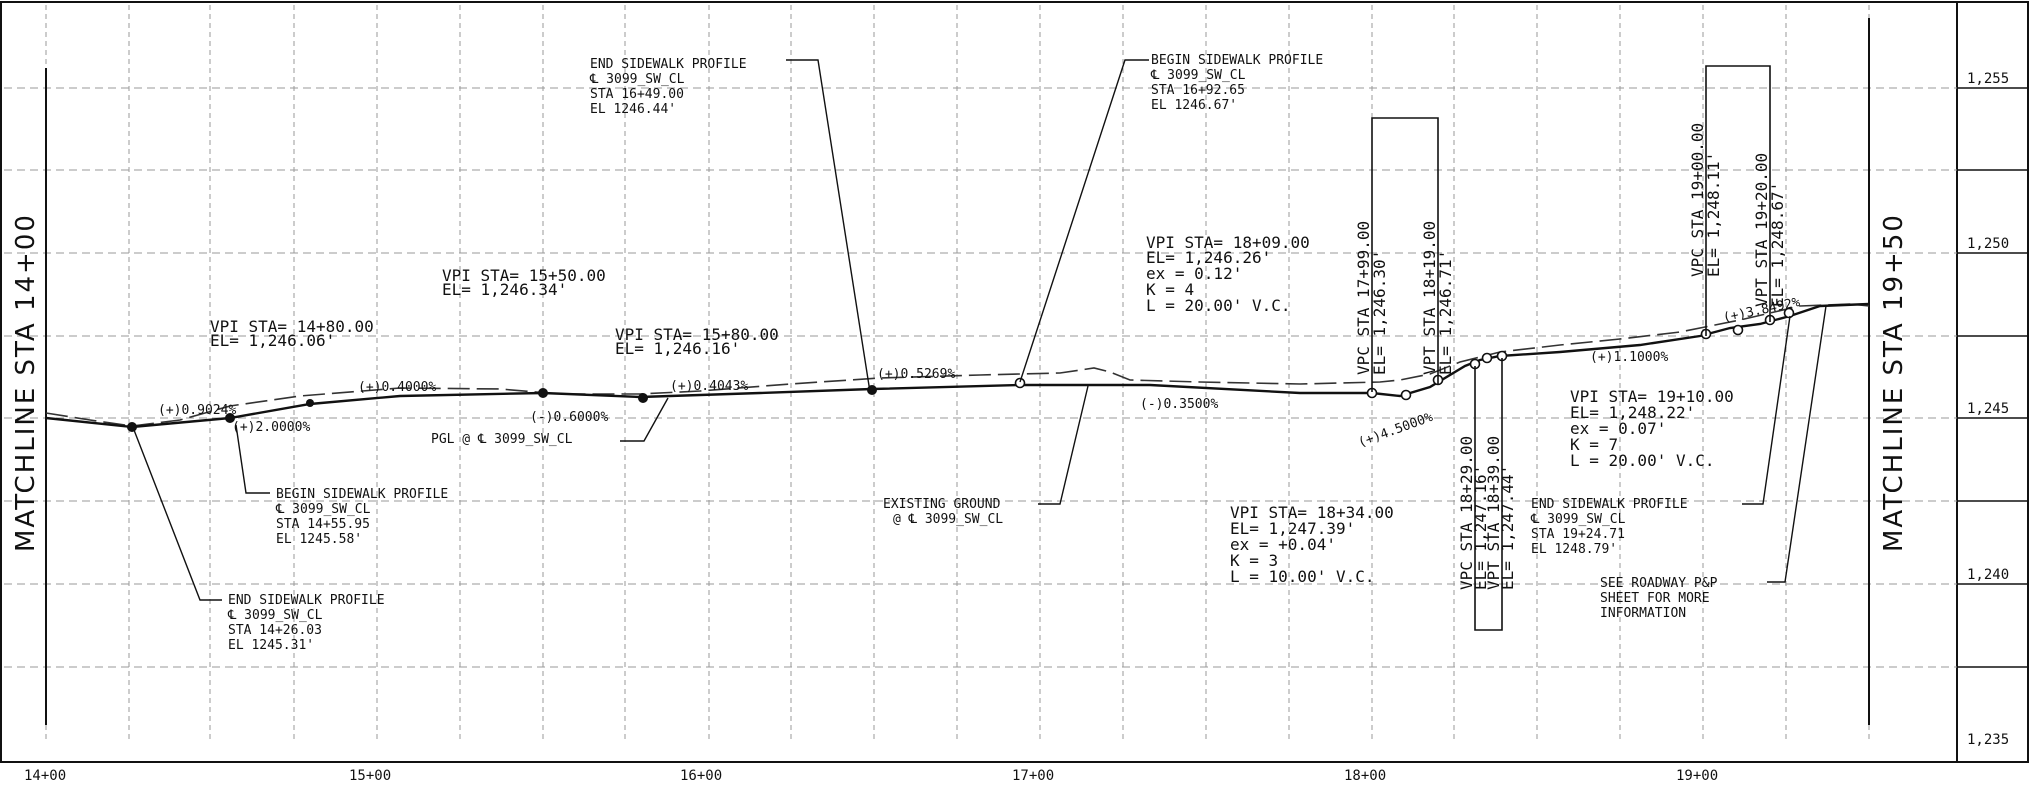 The width and height of the screenshot is (2029, 785). Describe the element at coordinates (1697, 200) in the screenshot. I see `svg-text: VPC STA 19+00.00` at that location.